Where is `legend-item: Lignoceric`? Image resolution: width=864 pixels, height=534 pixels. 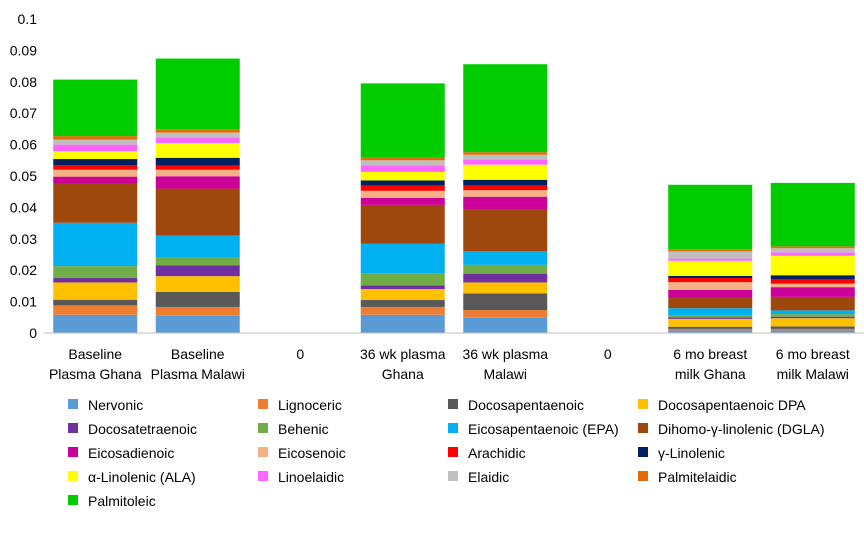 legend-item: Lignoceric is located at coordinates (300, 405).